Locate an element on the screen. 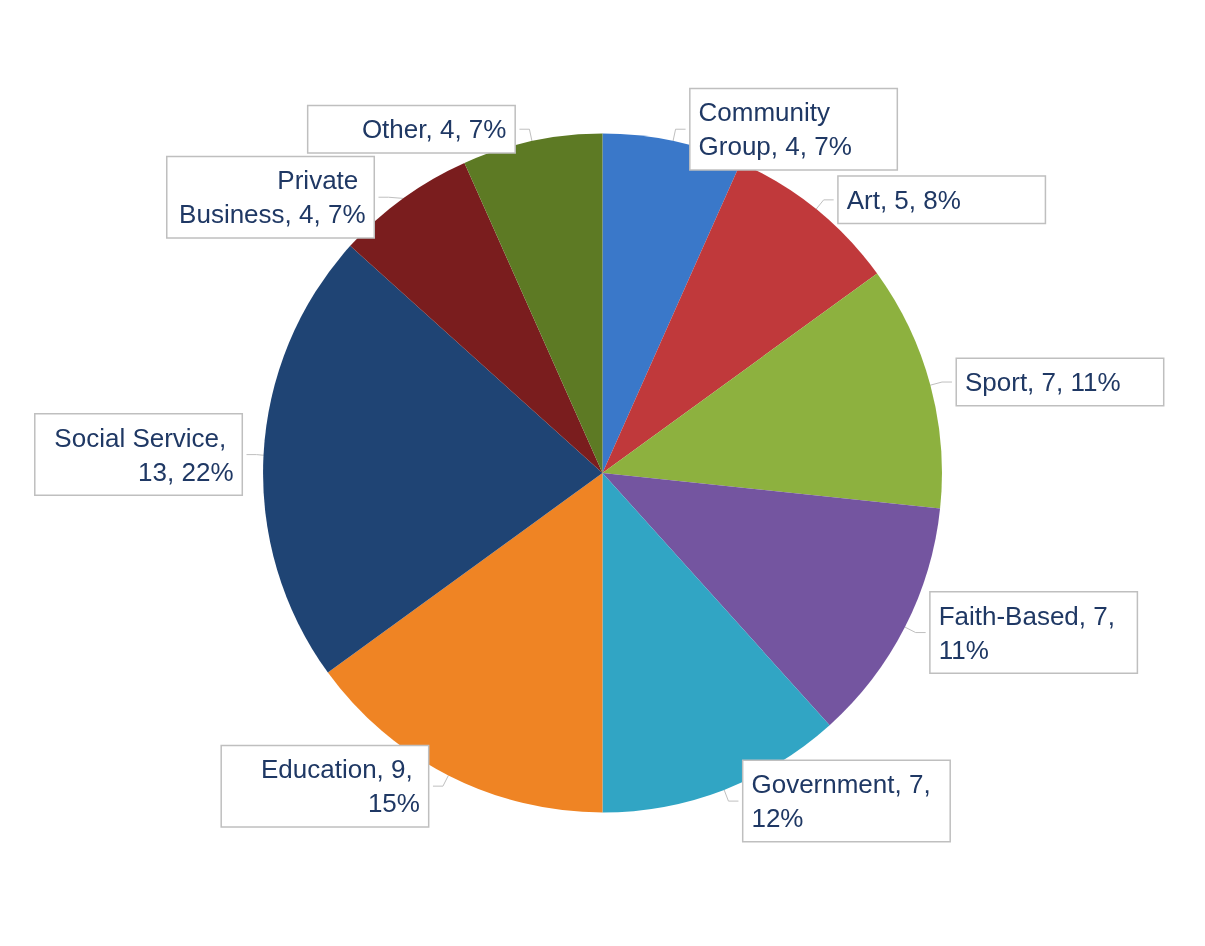  slice-label: Government, 7, 12% is located at coordinates (844, 801).